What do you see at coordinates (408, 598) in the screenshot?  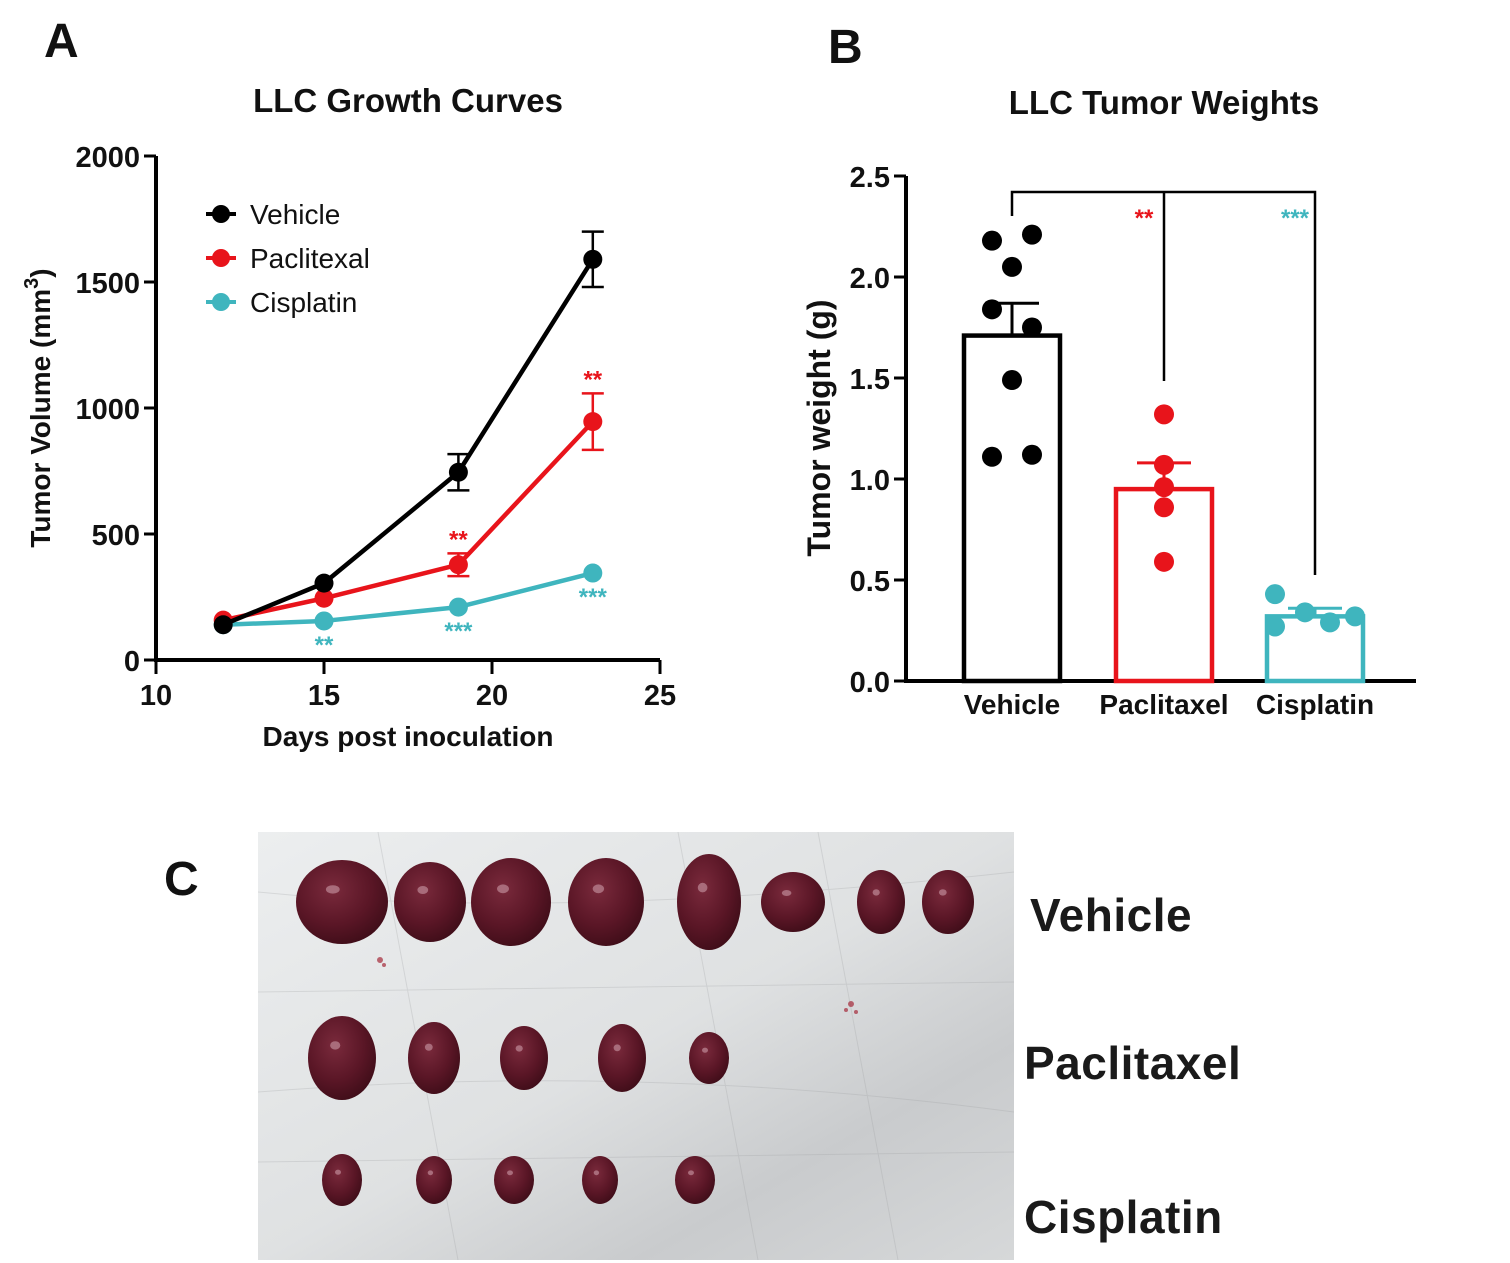 I see `series-line-cisplatin` at bounding box center [408, 598].